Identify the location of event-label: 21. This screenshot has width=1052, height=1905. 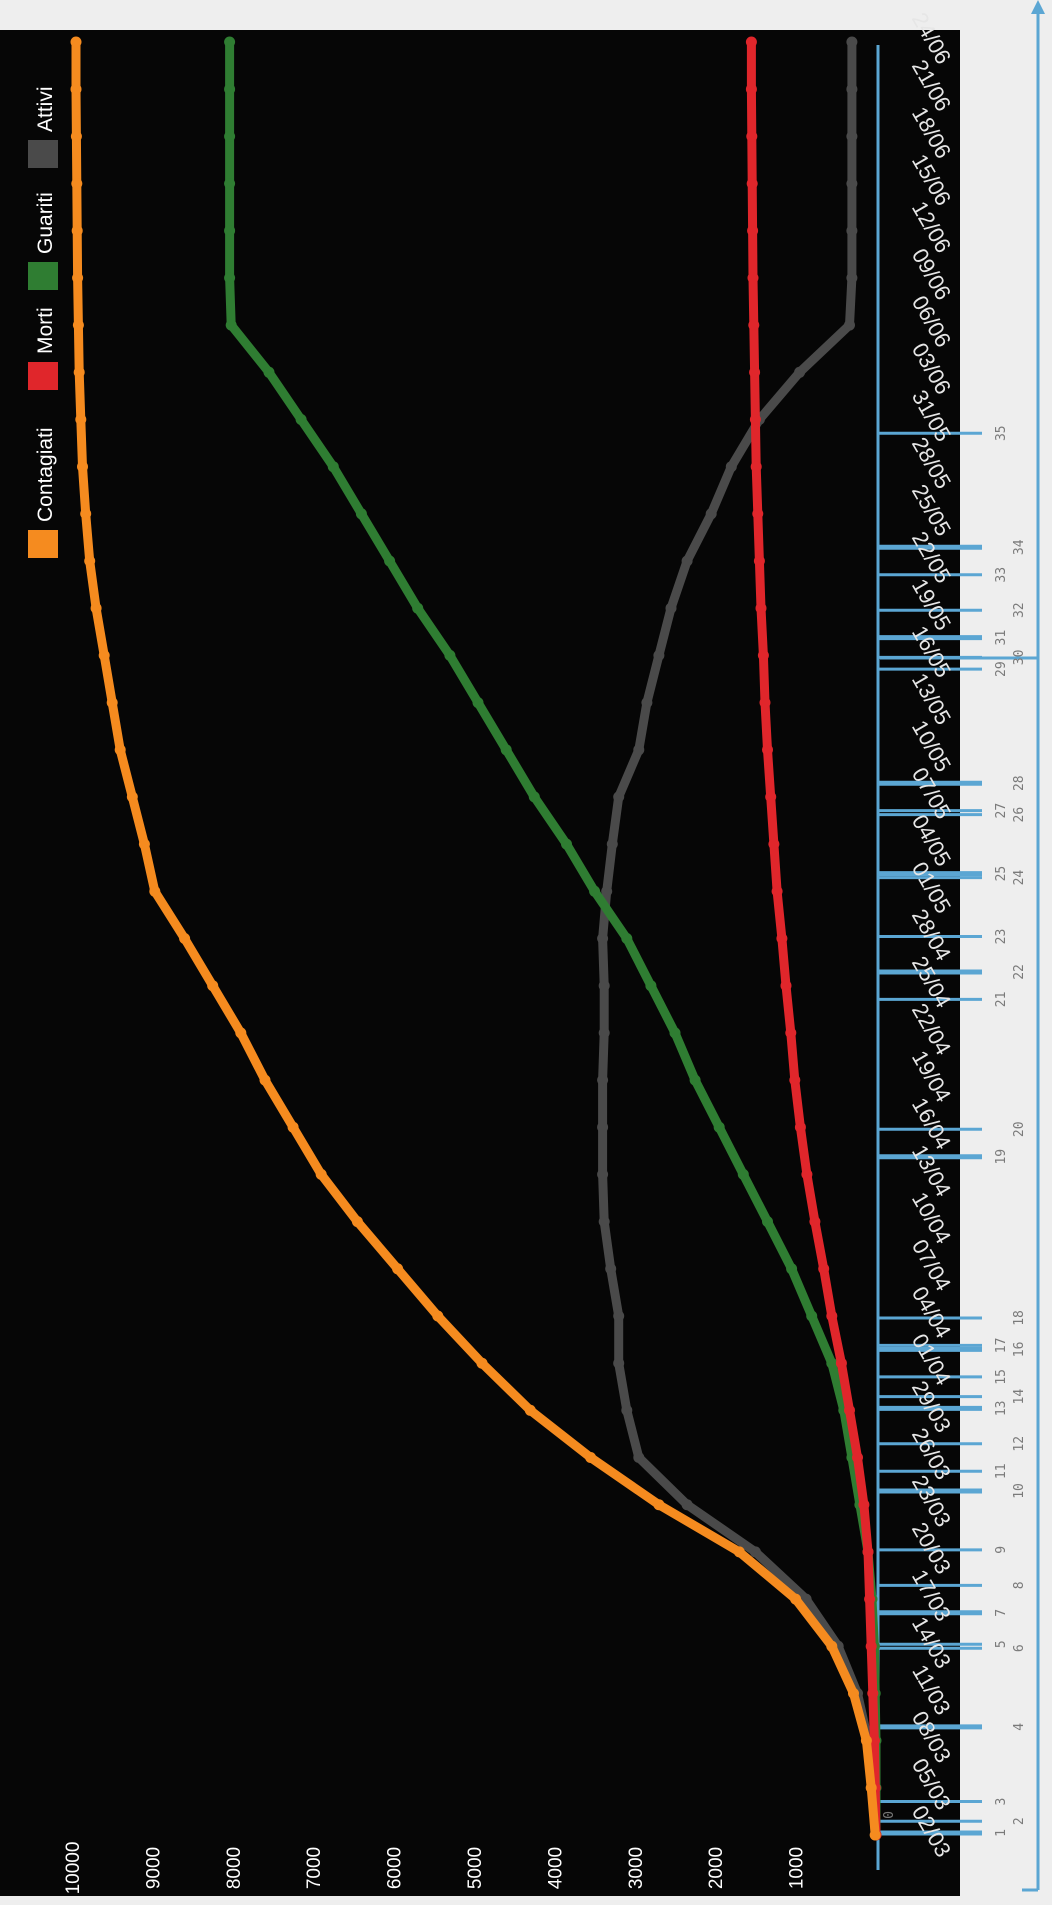
(1001, 1000).